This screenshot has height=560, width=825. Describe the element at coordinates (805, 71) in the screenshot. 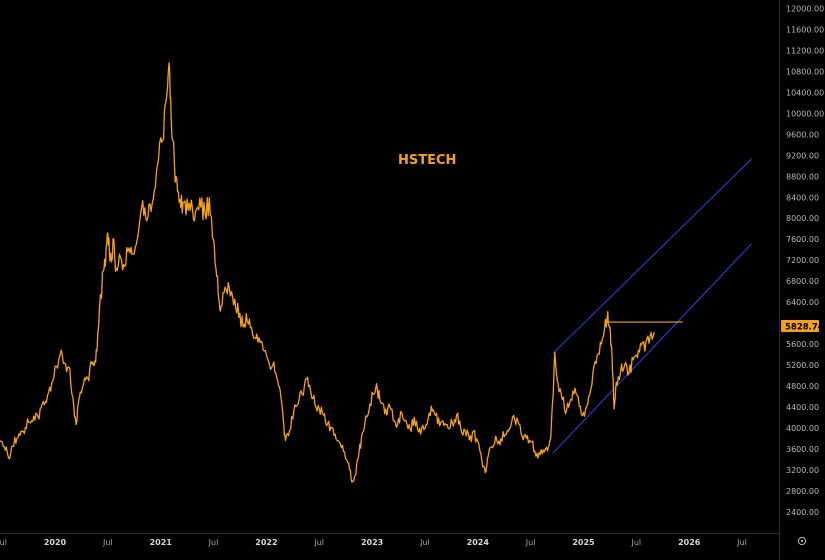

I see `y-tick-label: 10800.00` at that location.